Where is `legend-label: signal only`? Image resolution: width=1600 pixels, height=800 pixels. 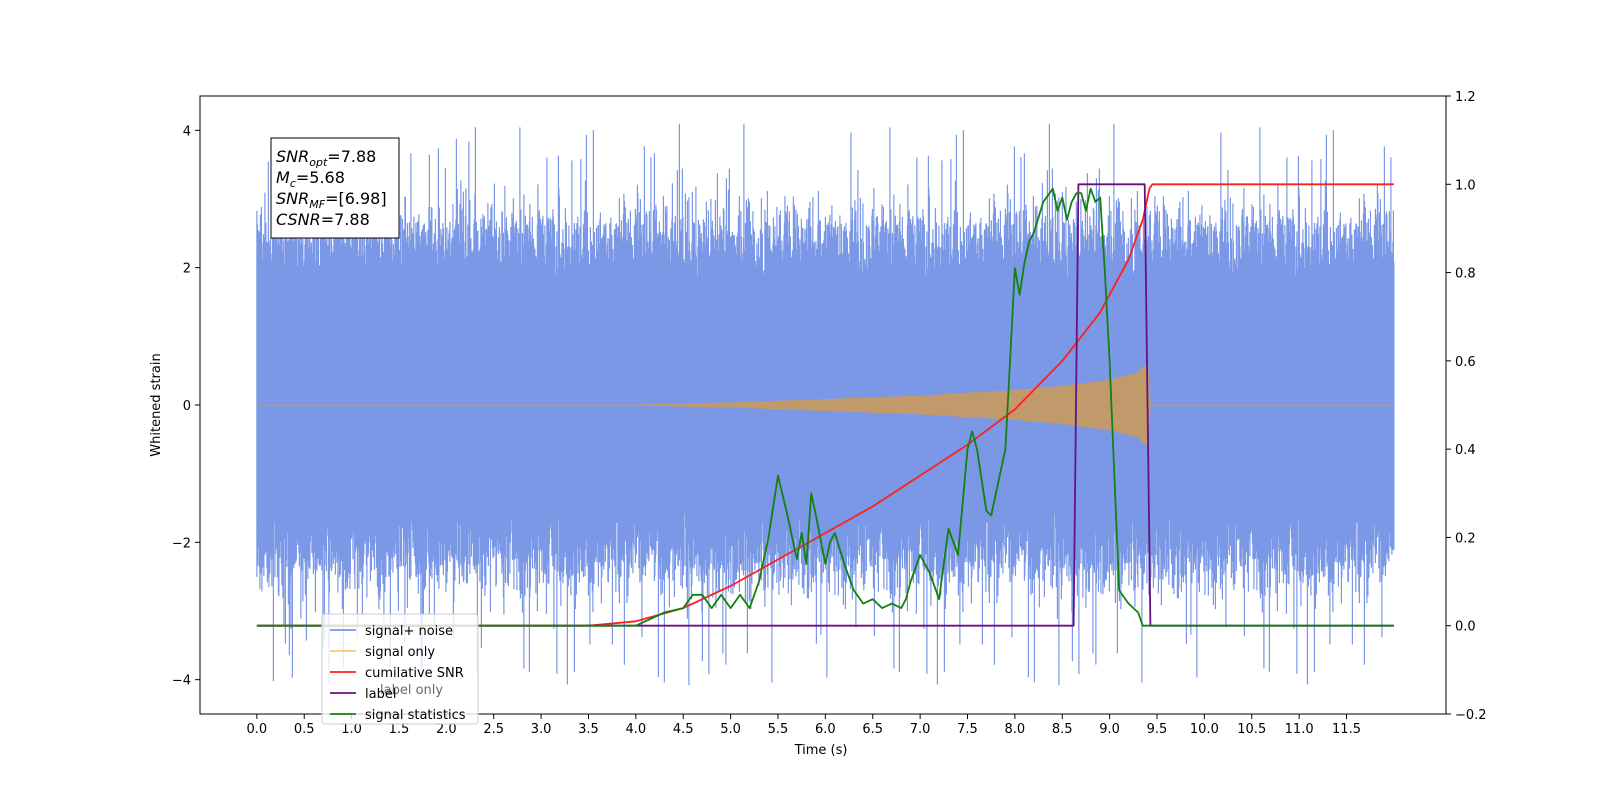 legend-label: signal only is located at coordinates (400, 652).